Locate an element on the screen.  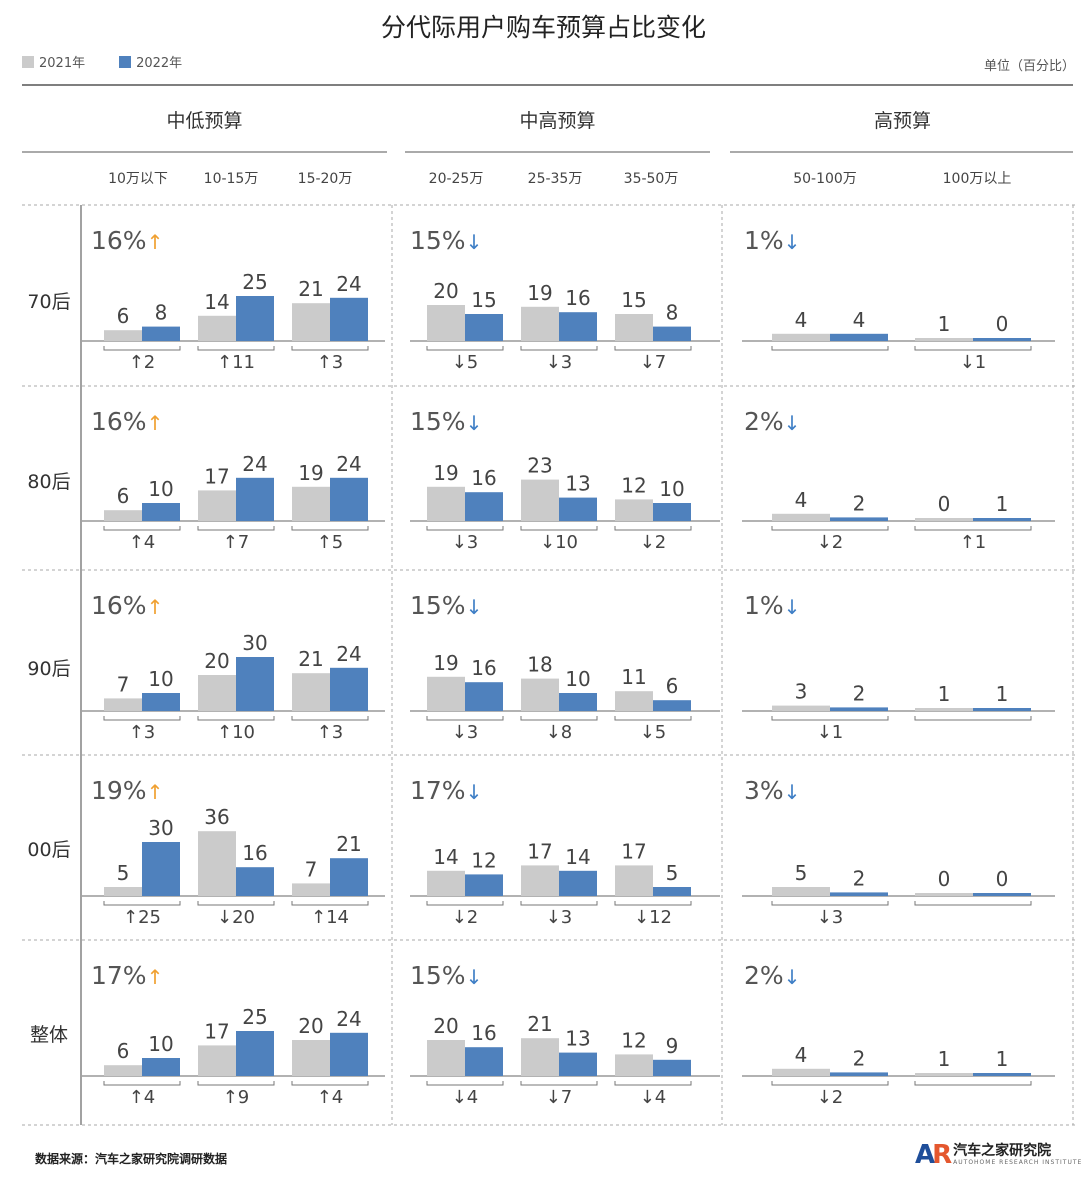
change-label: ↓1 is located at coordinates (830, 732).